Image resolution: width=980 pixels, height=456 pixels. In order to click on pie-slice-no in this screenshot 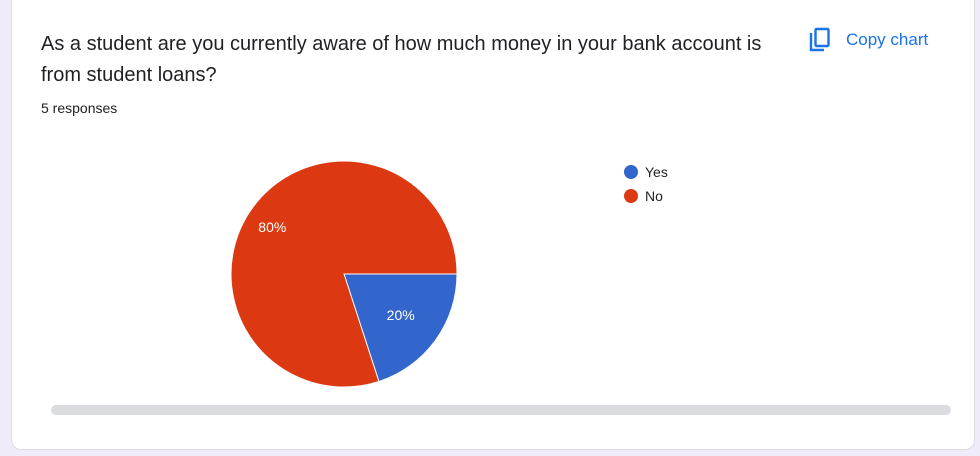, I will do `click(344, 274)`.